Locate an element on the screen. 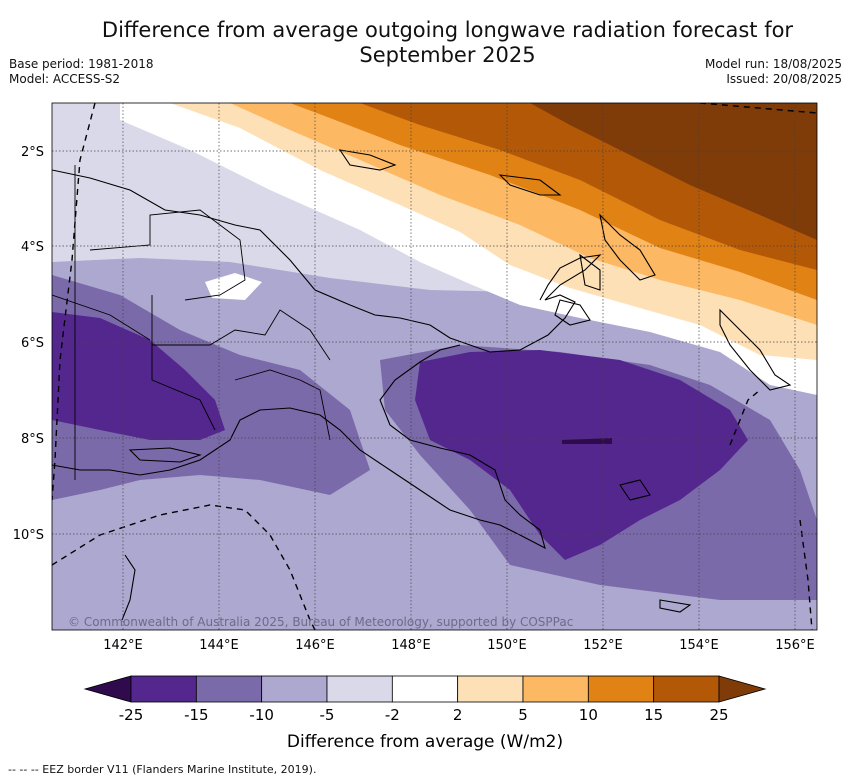 Image resolution: width=850 pixels, height=781 pixels. colorbar-label: 15 is located at coordinates (653, 715).